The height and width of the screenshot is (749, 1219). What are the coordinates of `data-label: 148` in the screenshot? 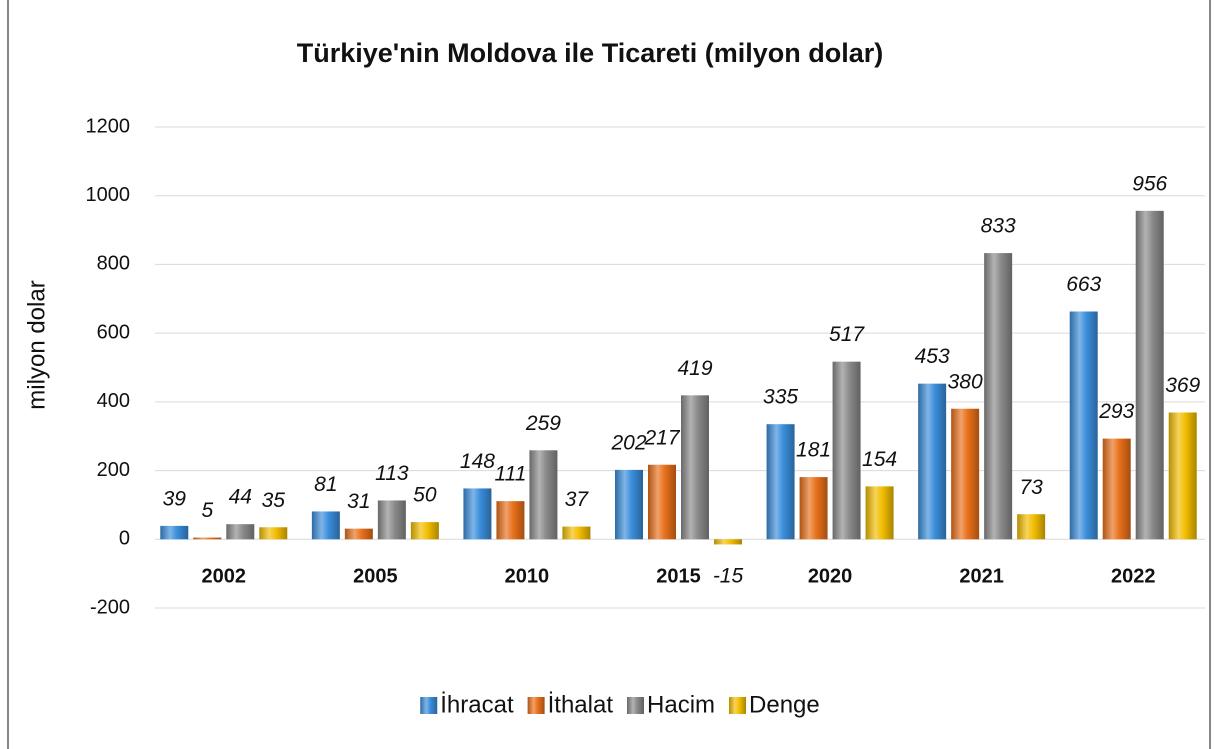 It's located at (477, 461).